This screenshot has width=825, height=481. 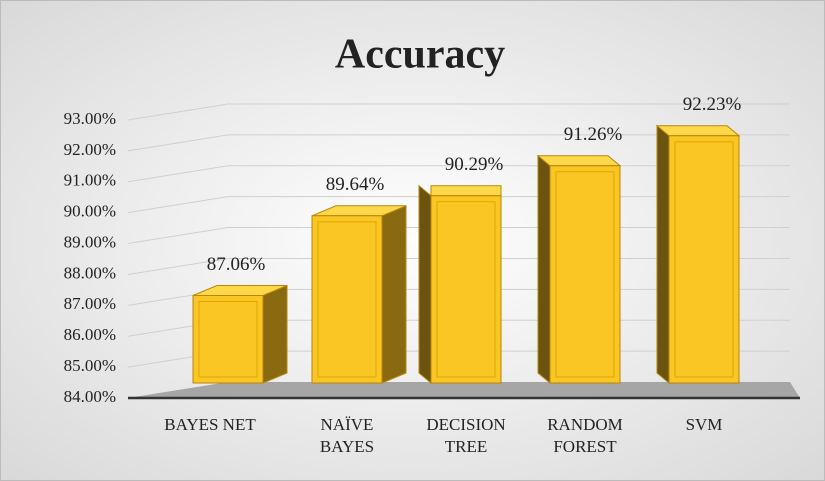 I want to click on y-tick-label: 92.00%, so click(x=90, y=149).